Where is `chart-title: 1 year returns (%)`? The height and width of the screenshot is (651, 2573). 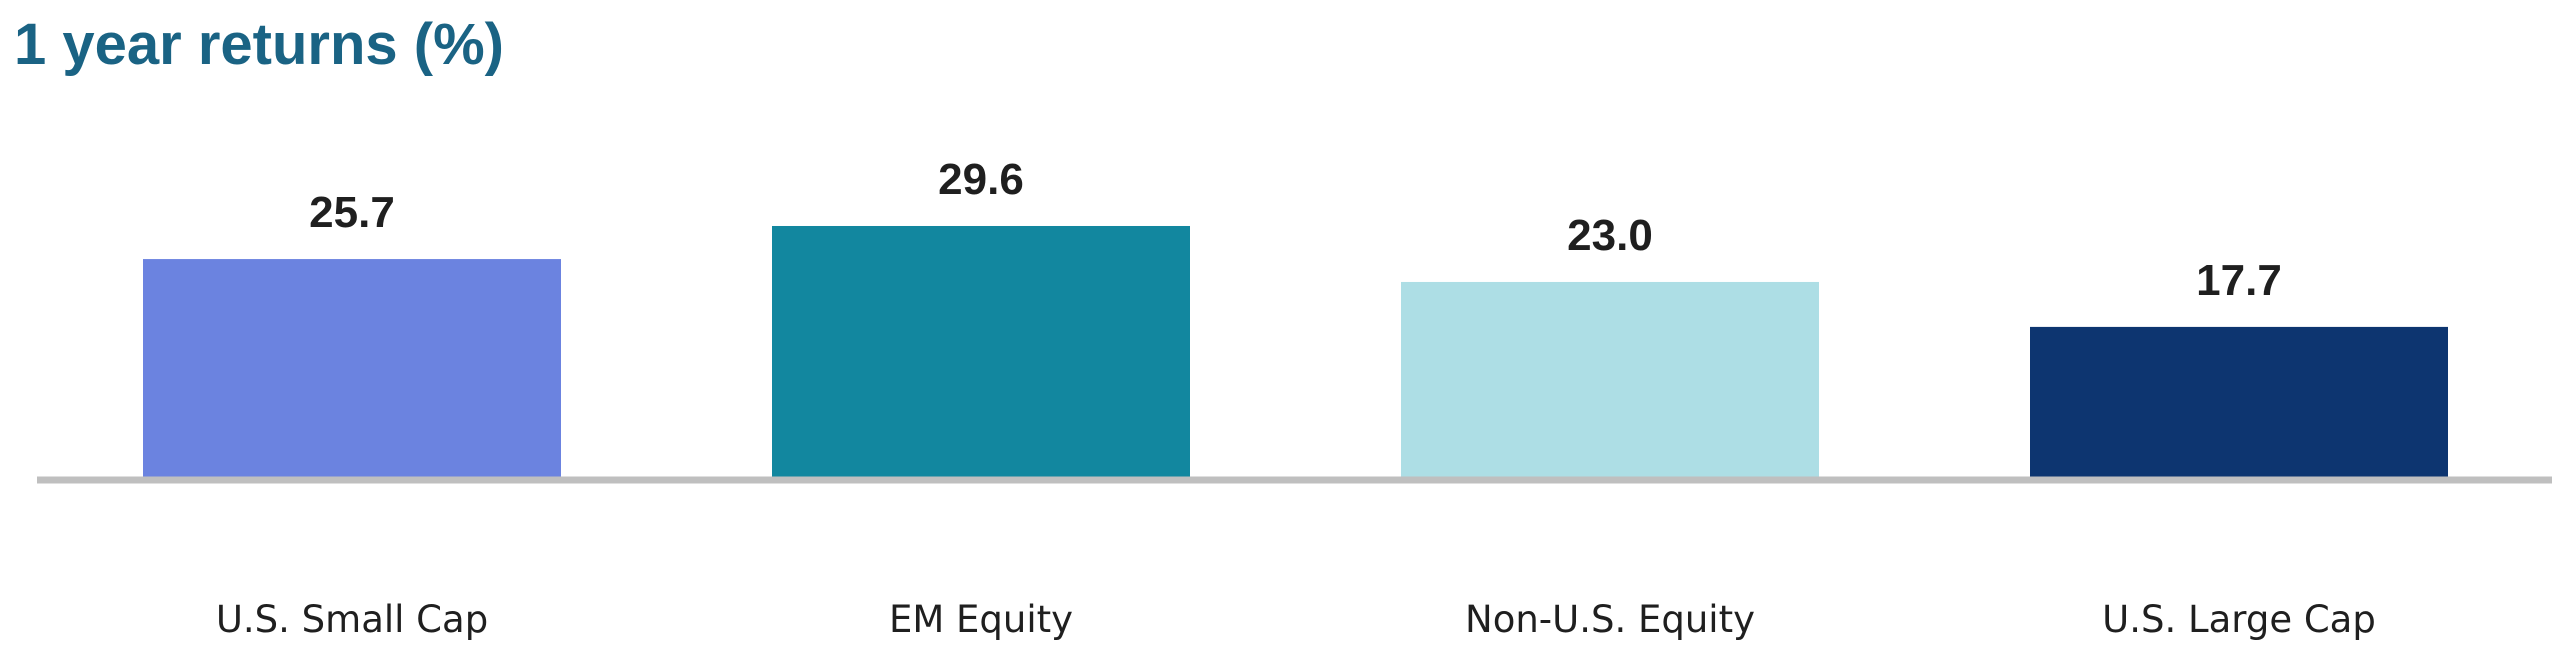
chart-title: 1 year returns (%) is located at coordinates (259, 44).